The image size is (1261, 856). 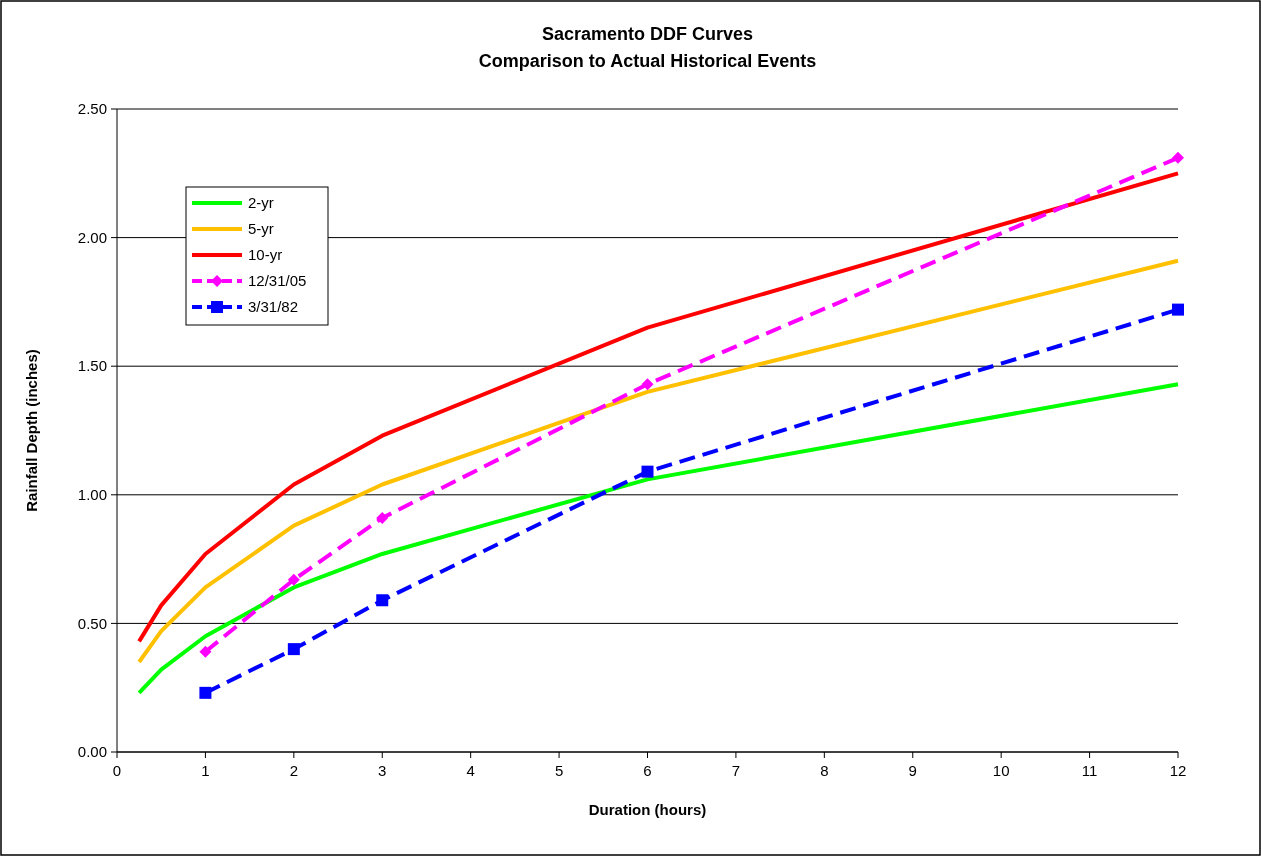 I want to click on y-tick-label: 1.50, so click(x=92, y=366).